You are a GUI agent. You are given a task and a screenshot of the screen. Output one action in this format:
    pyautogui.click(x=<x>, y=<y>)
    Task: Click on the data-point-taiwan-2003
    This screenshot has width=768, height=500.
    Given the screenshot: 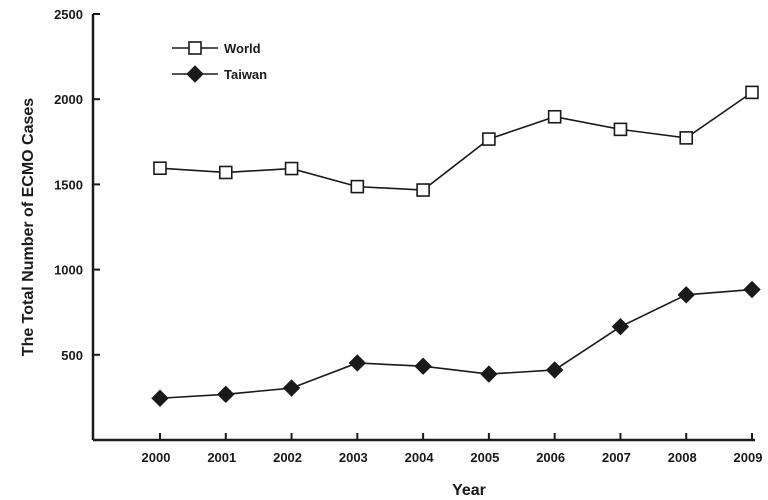 What is the action you would take?
    pyautogui.click(x=357, y=363)
    